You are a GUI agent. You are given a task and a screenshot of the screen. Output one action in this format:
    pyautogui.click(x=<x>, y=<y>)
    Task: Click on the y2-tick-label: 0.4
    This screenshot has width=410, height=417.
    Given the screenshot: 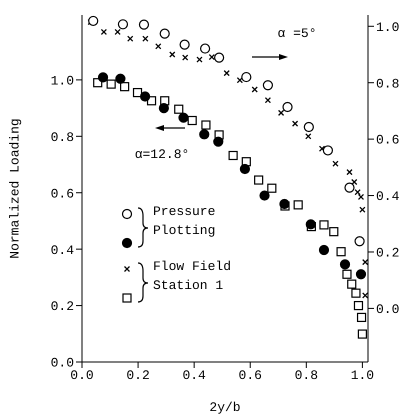 What is the action you would take?
    pyautogui.click(x=388, y=196)
    